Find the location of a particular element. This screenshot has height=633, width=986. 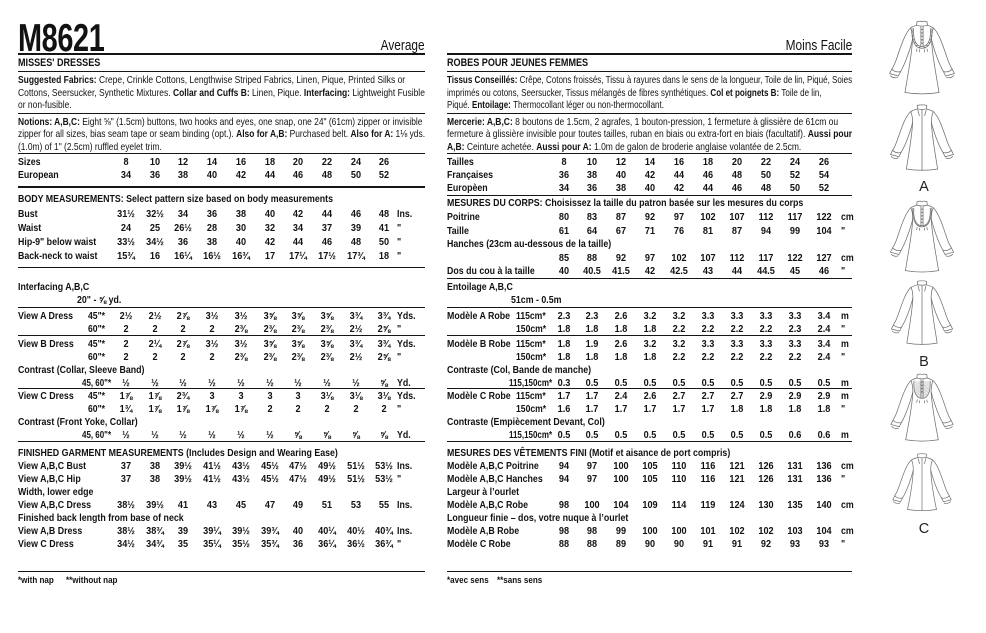

table-cell: 38 is located at coordinates (592, 174).